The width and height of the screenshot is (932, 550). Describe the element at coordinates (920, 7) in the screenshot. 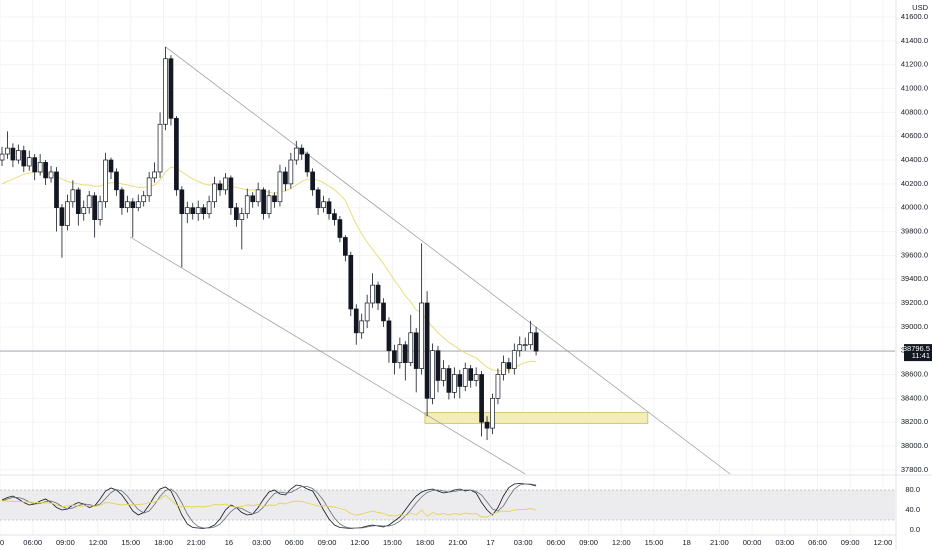

I see `currency-label: USD` at that location.